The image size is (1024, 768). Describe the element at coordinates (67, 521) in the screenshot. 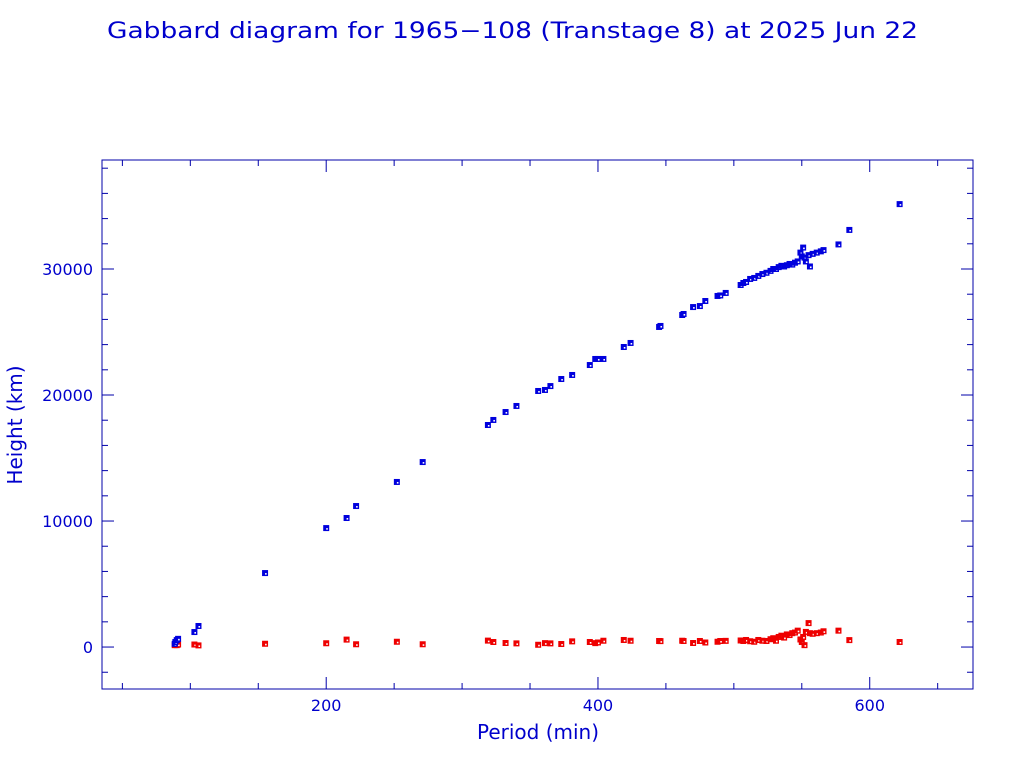

I see `y-tick-label: 10000` at that location.